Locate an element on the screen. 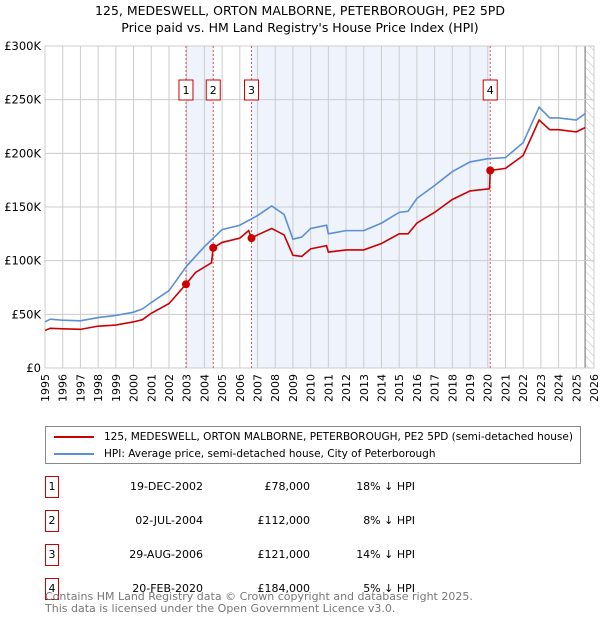 The height and width of the screenshot is (620, 600). sale-row: 4 20-FEB-2020 £184,000 5% ↓ HPI is located at coordinates (245, 589).